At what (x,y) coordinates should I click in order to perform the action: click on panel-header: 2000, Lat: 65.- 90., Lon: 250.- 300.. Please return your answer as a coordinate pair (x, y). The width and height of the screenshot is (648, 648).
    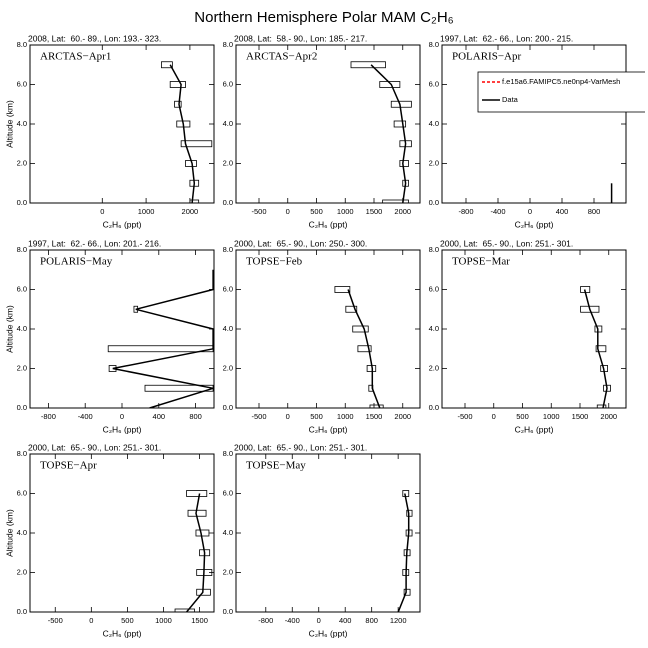
    Looking at the image, I should click on (300, 243).